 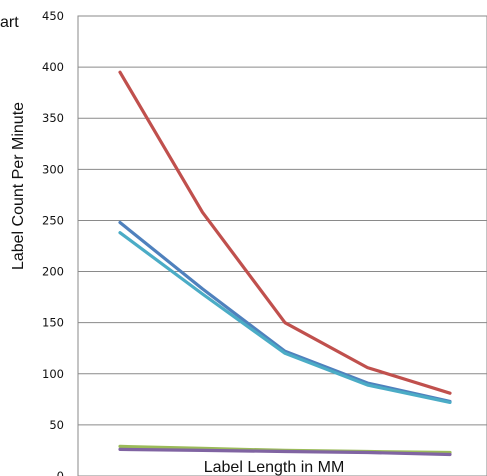 I want to click on y-tick-label-200: 200, so click(x=53, y=272).